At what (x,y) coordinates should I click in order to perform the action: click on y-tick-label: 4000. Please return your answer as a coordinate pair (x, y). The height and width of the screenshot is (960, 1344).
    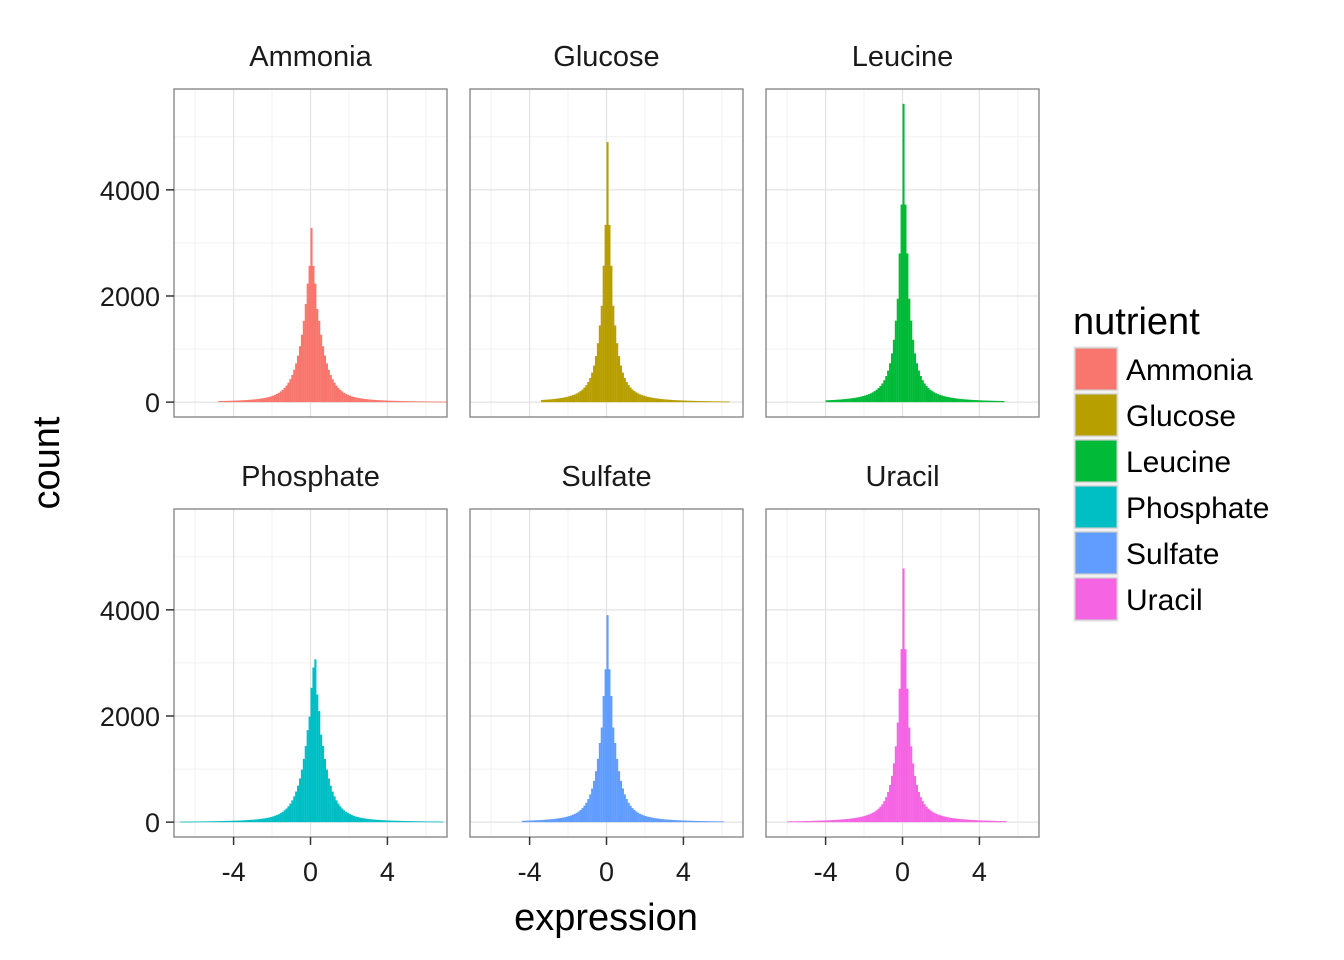
    Looking at the image, I should click on (130, 191).